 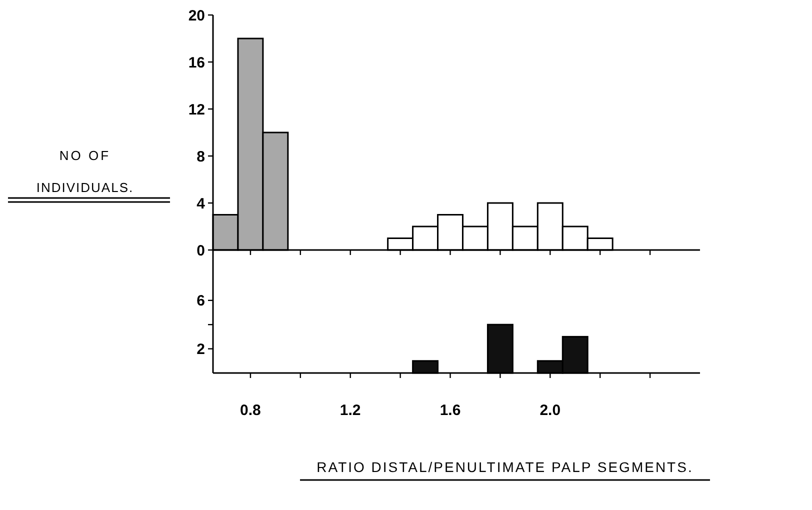 I want to click on text: NO OF INDIVIDUALS., so click(x=85, y=171).